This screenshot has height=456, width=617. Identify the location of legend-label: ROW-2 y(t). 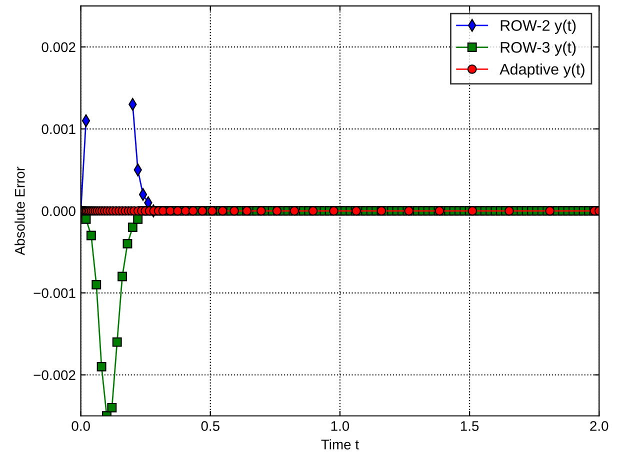
(538, 27).